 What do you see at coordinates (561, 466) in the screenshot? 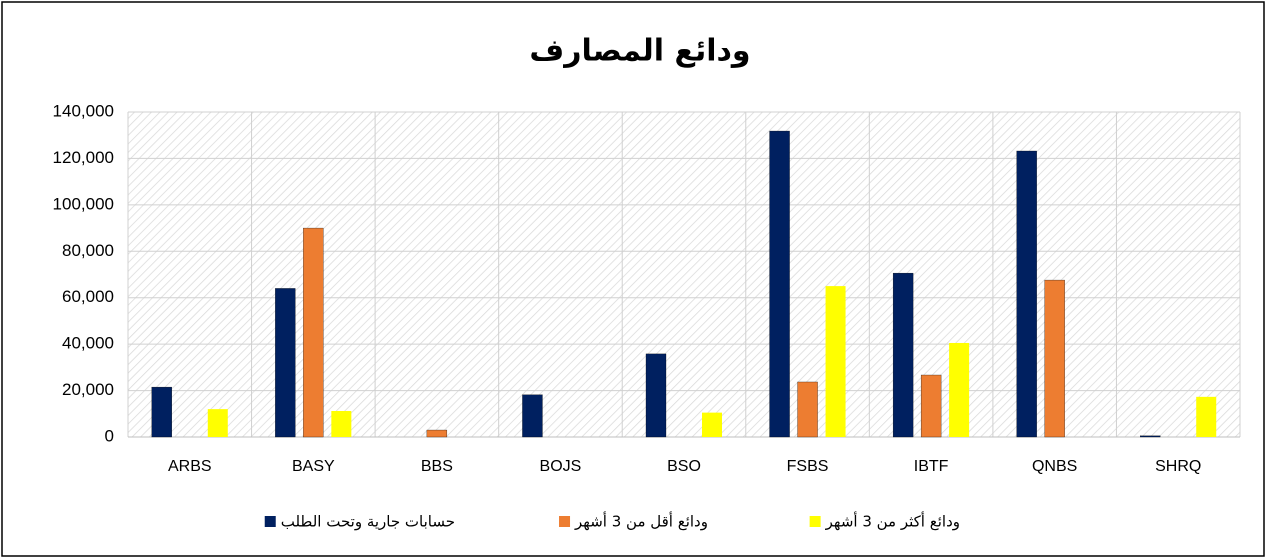
I see `x-tick-label: BOJS` at bounding box center [561, 466].